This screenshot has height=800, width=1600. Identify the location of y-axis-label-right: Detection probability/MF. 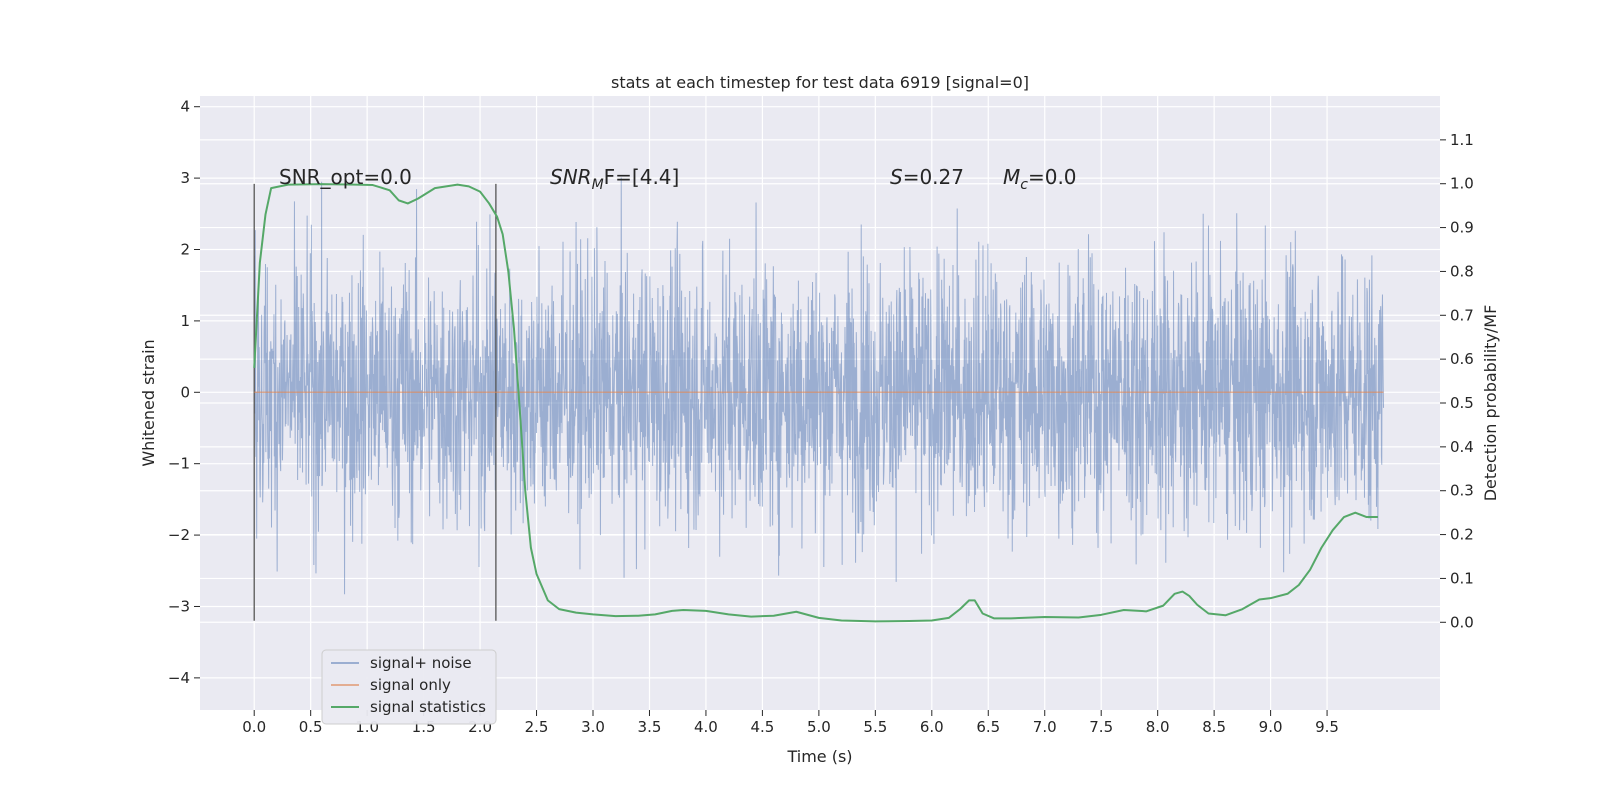
(1490, 403).